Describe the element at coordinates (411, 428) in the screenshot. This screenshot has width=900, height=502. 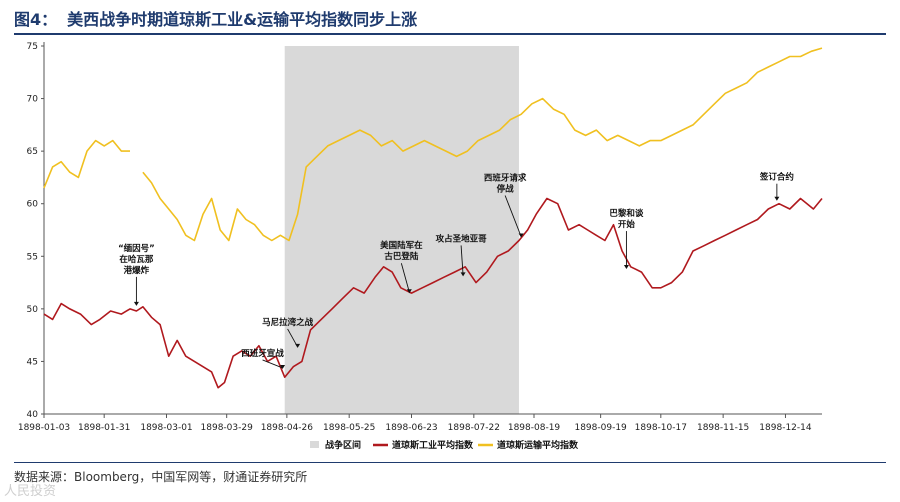
I see `x-tick-label: 1898-06-23` at that location.